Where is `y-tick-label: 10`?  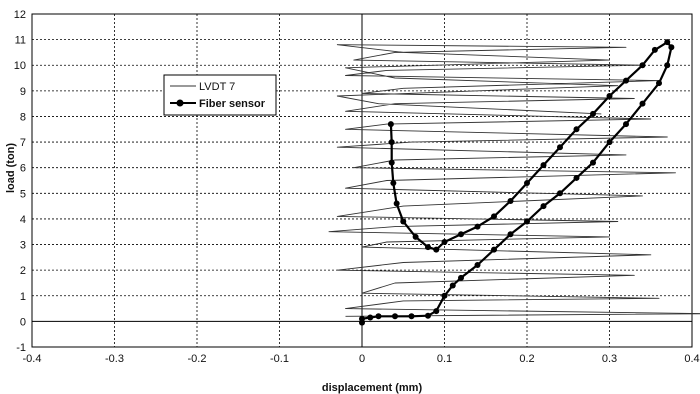
y-tick-label: 10 is located at coordinates (20, 66).